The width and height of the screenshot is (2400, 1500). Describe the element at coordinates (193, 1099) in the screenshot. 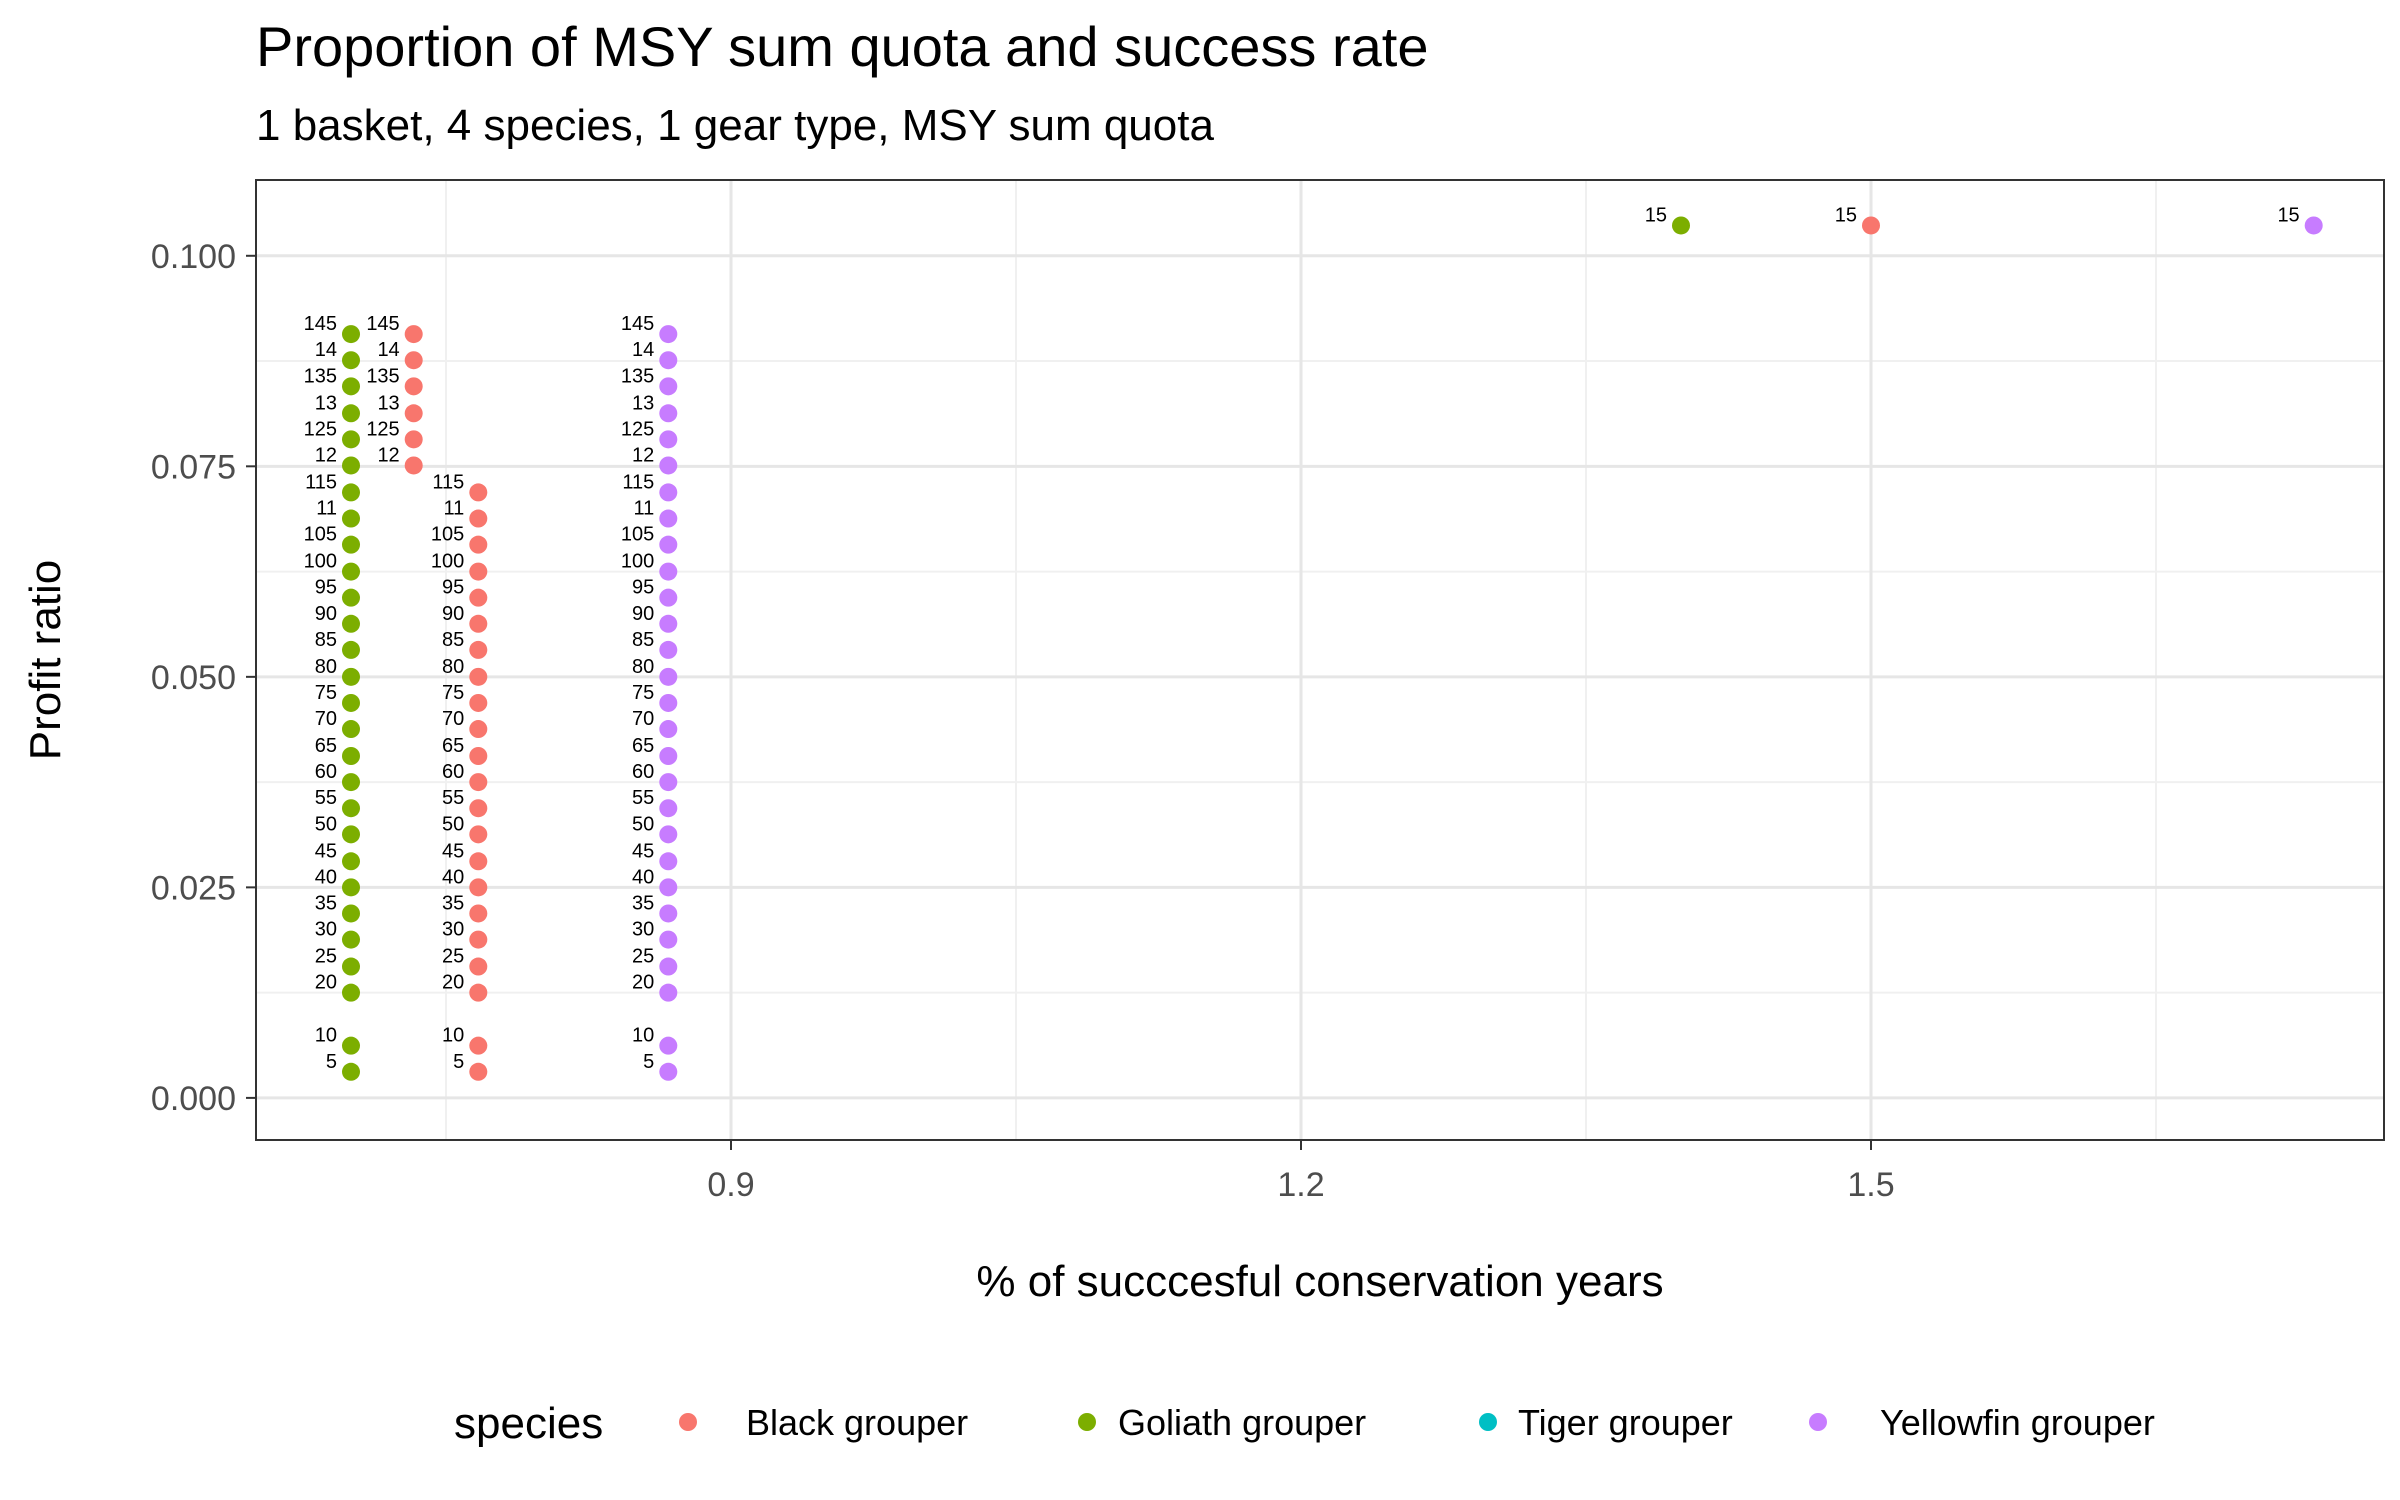

I see `y-tick-label: 0.000` at that location.